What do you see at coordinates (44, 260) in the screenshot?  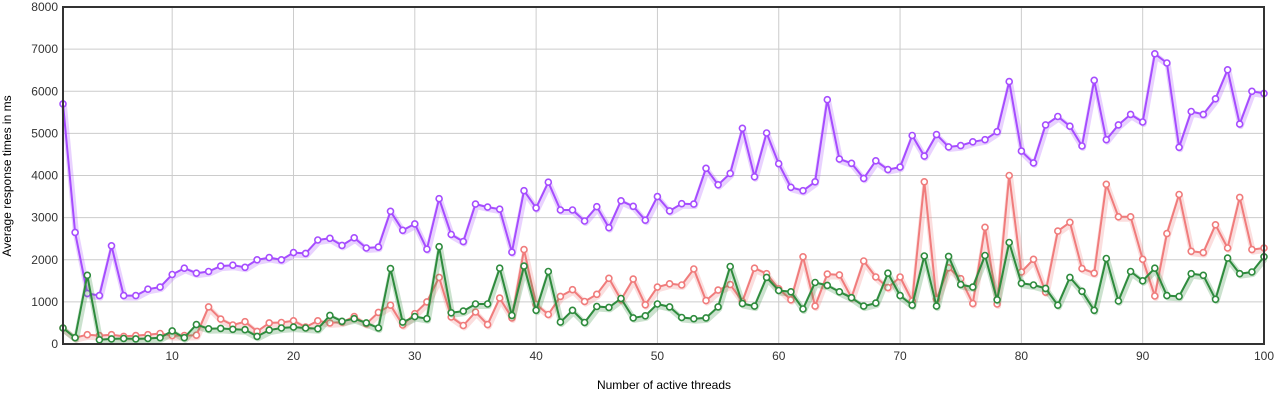 I see `y-tick-label: 2000` at bounding box center [44, 260].